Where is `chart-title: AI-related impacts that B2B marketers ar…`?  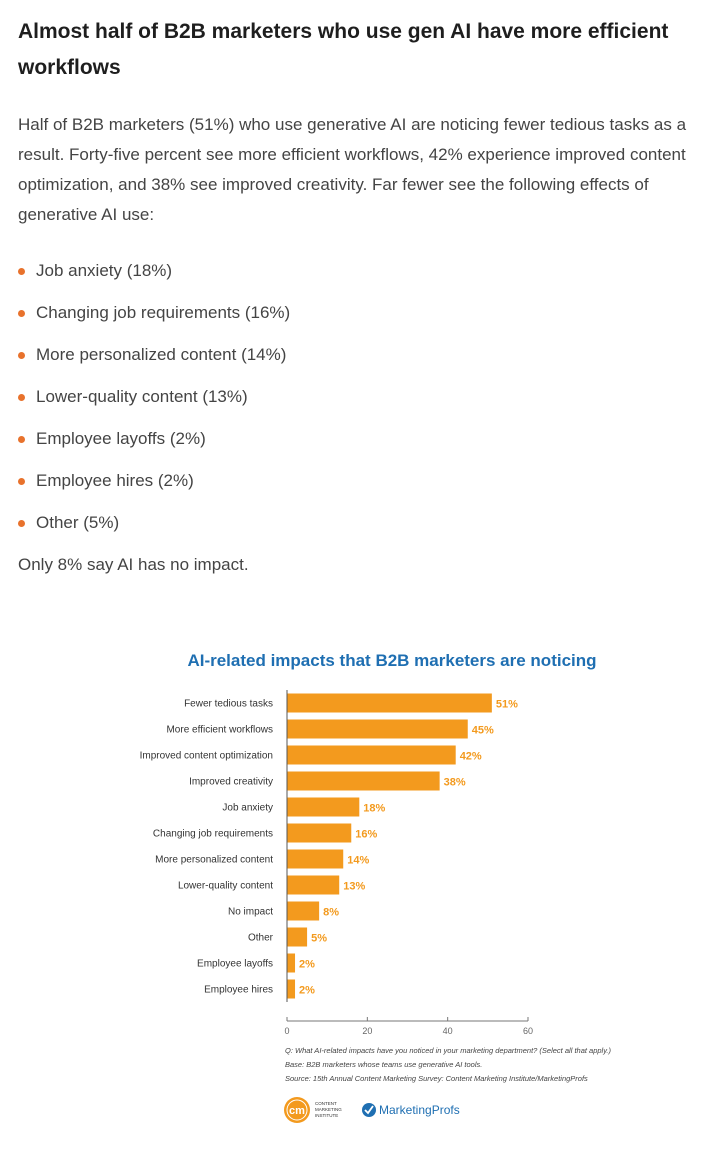 chart-title: AI-related impacts that B2B marketers ar… is located at coordinates (391, 660).